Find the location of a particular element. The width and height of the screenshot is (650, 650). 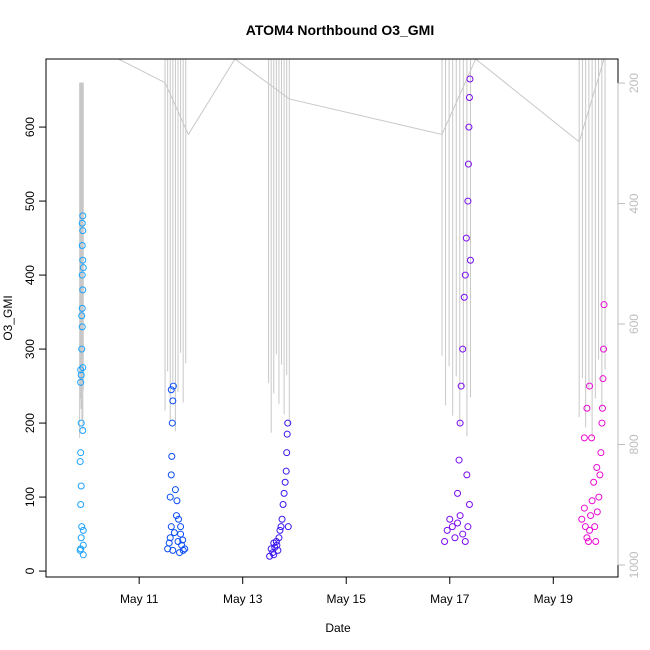

y-axis: 0 100 200 300 400 500 600 is located at coordinates (35, 345).